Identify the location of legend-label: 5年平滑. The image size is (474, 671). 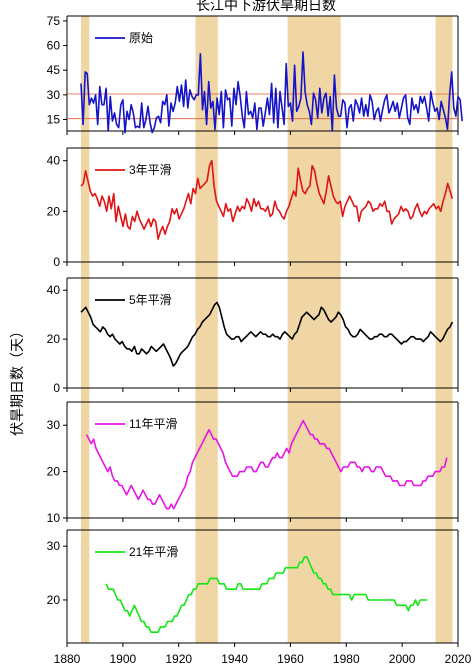
(150, 300).